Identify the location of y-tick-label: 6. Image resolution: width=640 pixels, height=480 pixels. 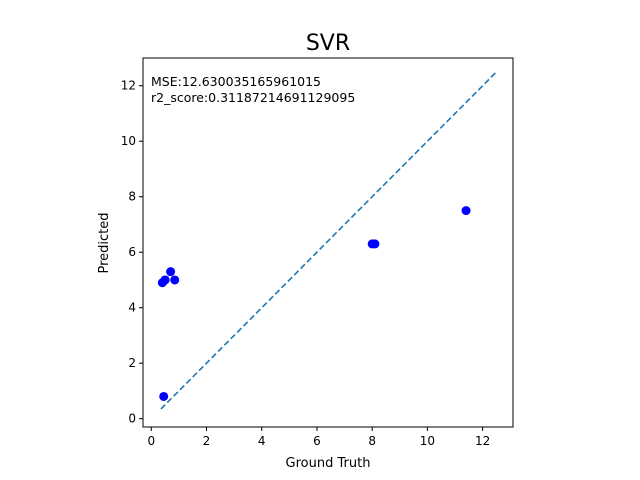
(132, 252).